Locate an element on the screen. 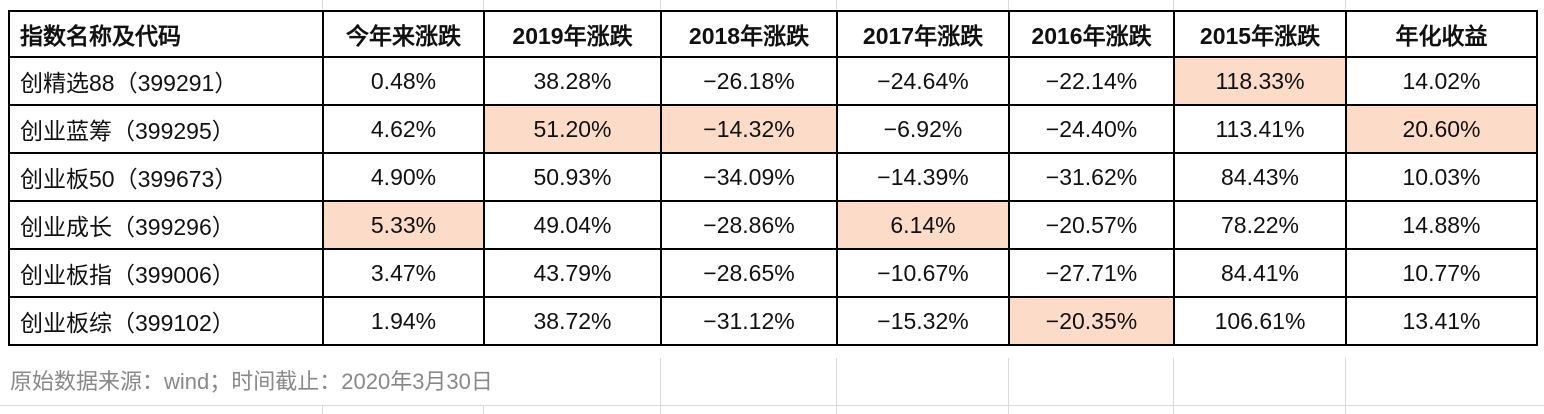 The image size is (1544, 414). data-source-note: 原始数据来源：wind；时间截止：2020年3月30日 is located at coordinates (251, 381).